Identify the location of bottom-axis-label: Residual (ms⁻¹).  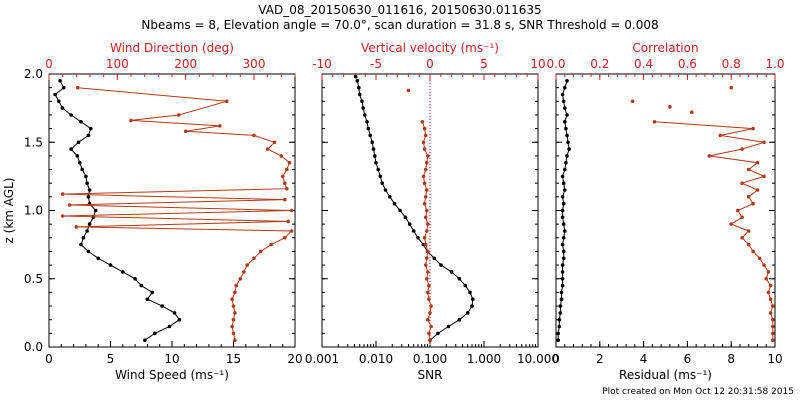
(665, 375).